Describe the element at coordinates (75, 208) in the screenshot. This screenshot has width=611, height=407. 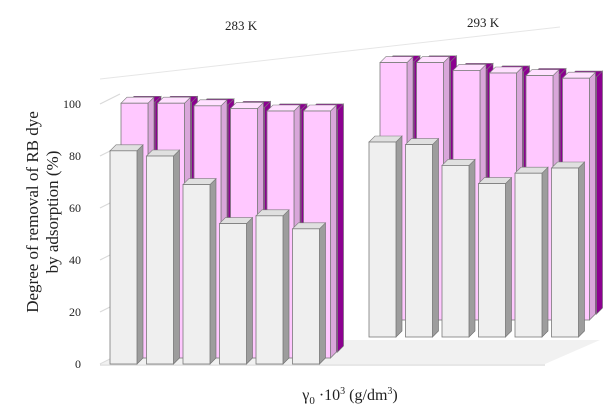
I see `y-tick-label: 60` at that location.